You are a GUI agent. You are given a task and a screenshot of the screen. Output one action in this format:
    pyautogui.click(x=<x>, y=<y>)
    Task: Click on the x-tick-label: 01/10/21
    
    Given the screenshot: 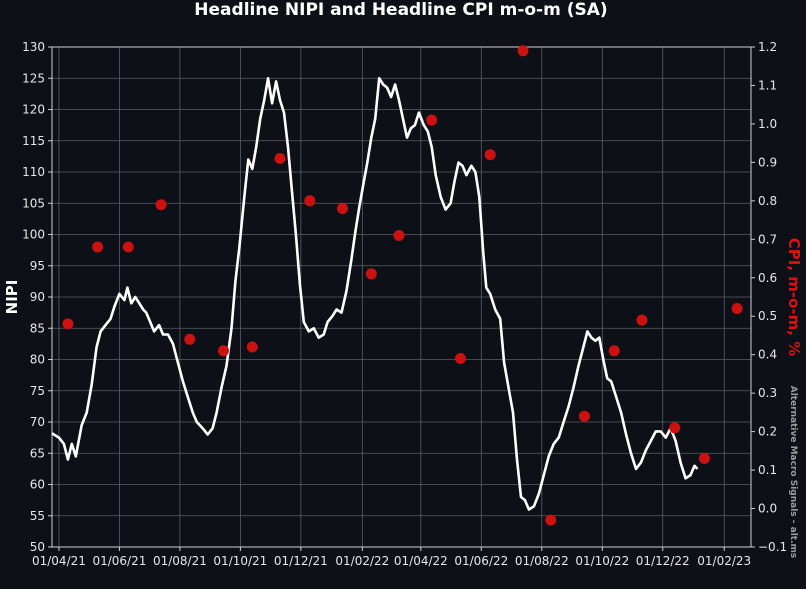 What is the action you would take?
    pyautogui.click(x=240, y=561)
    